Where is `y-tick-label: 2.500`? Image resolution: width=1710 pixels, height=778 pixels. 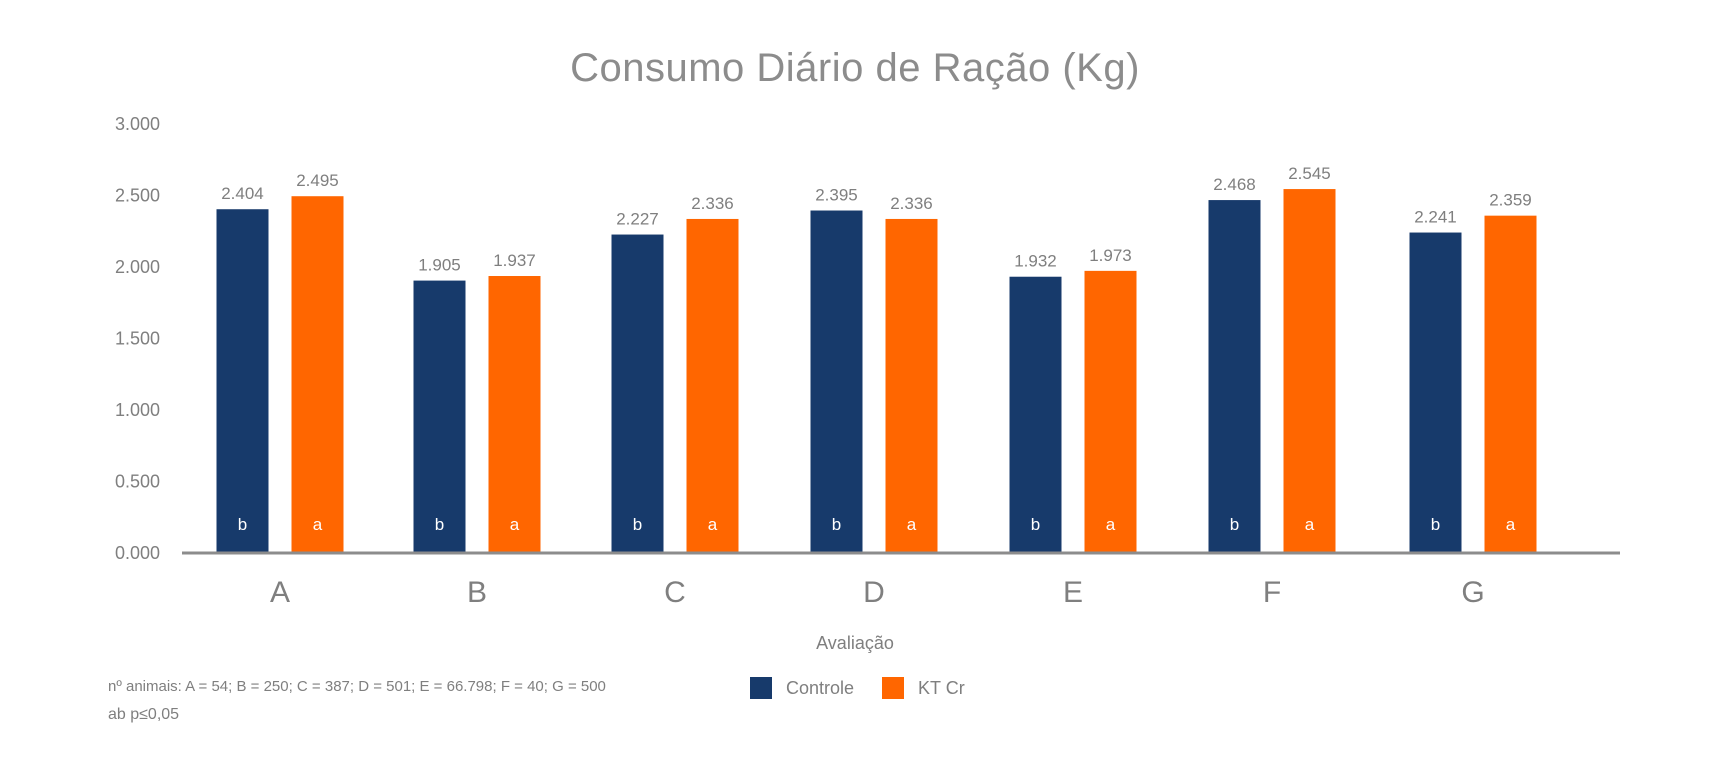
y-tick-label: 2.500 is located at coordinates (137, 196).